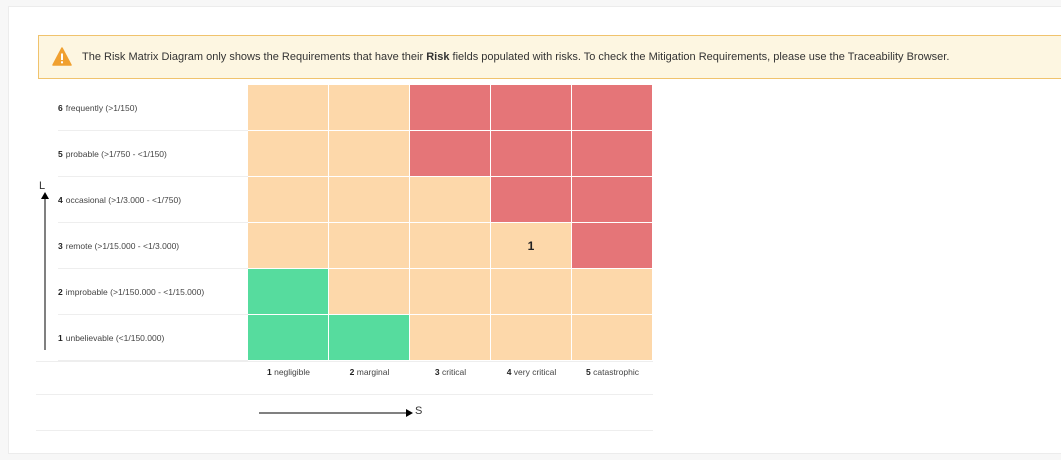  I want to click on row-label: 4 occasional (>1/3.000 - <1/750), so click(153, 200).